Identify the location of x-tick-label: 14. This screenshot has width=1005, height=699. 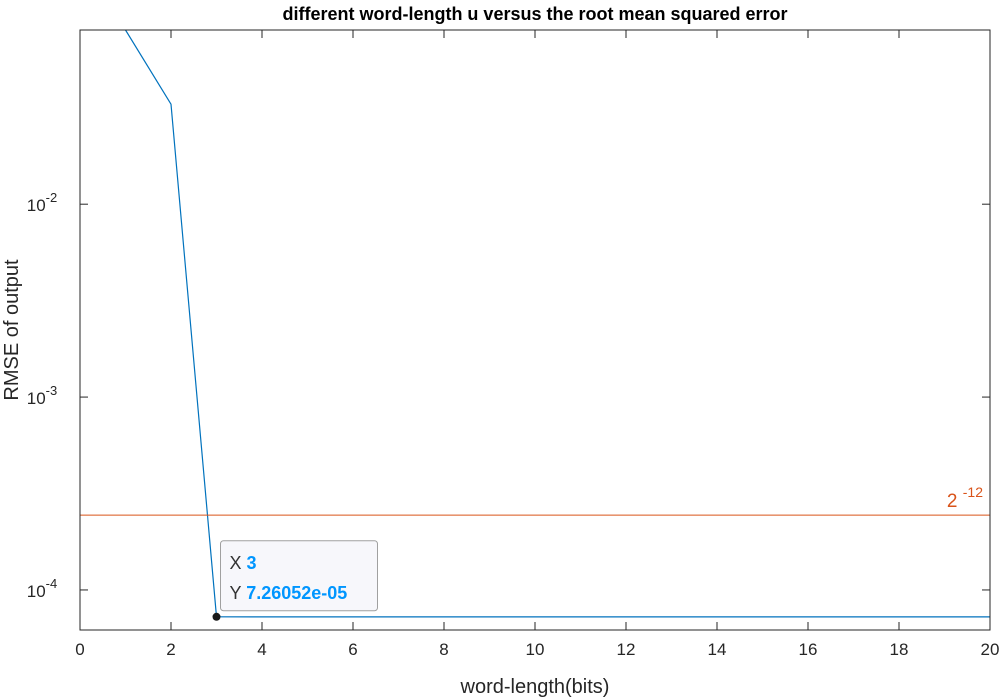
(717, 649).